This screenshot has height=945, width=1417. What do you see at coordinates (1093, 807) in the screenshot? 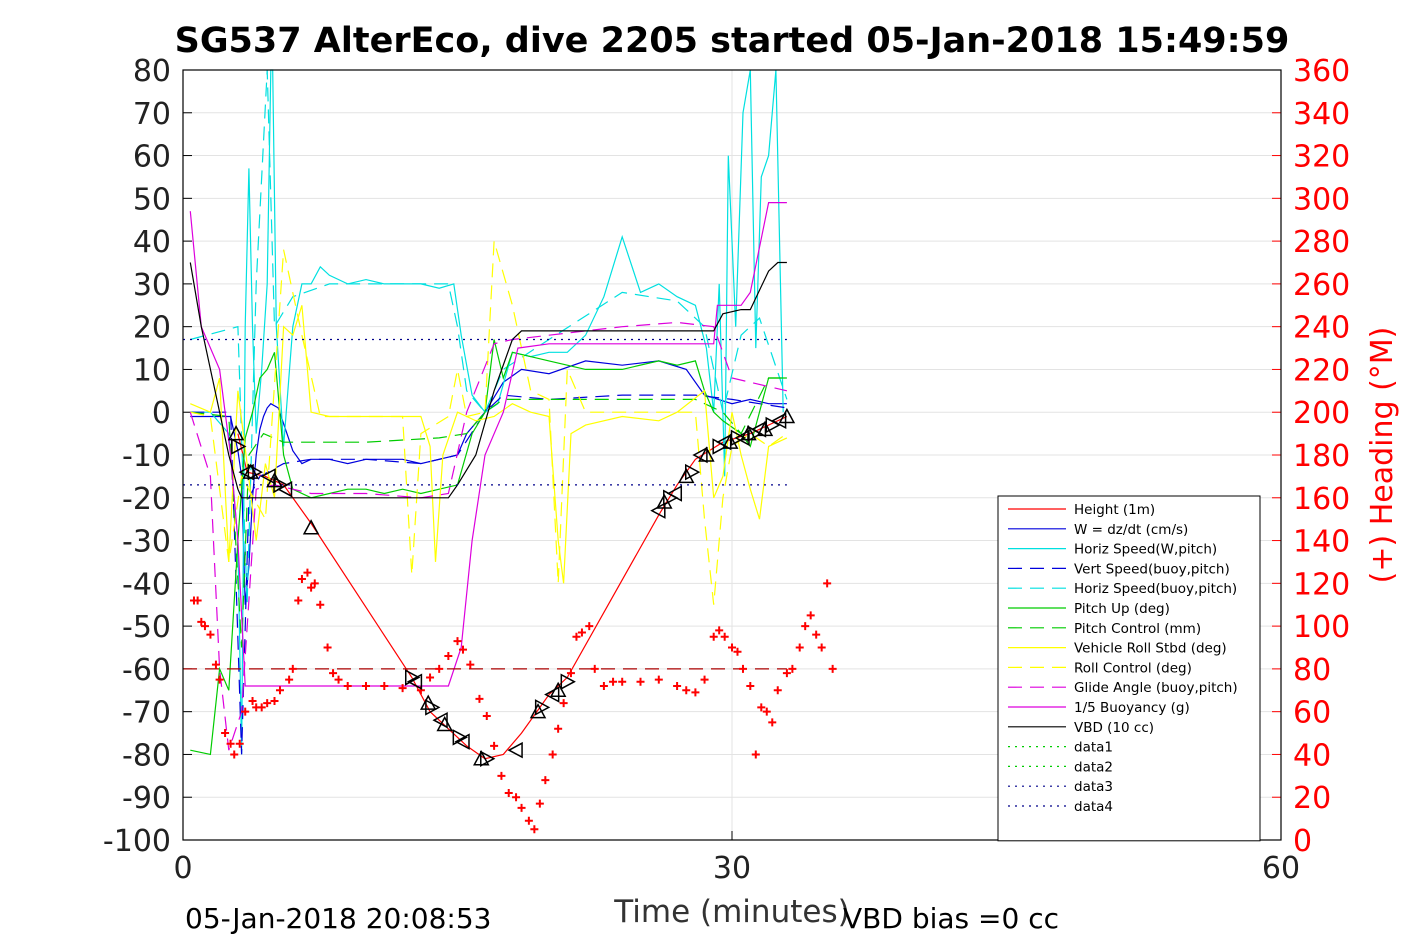
I see `legend-label: data4` at bounding box center [1093, 807].